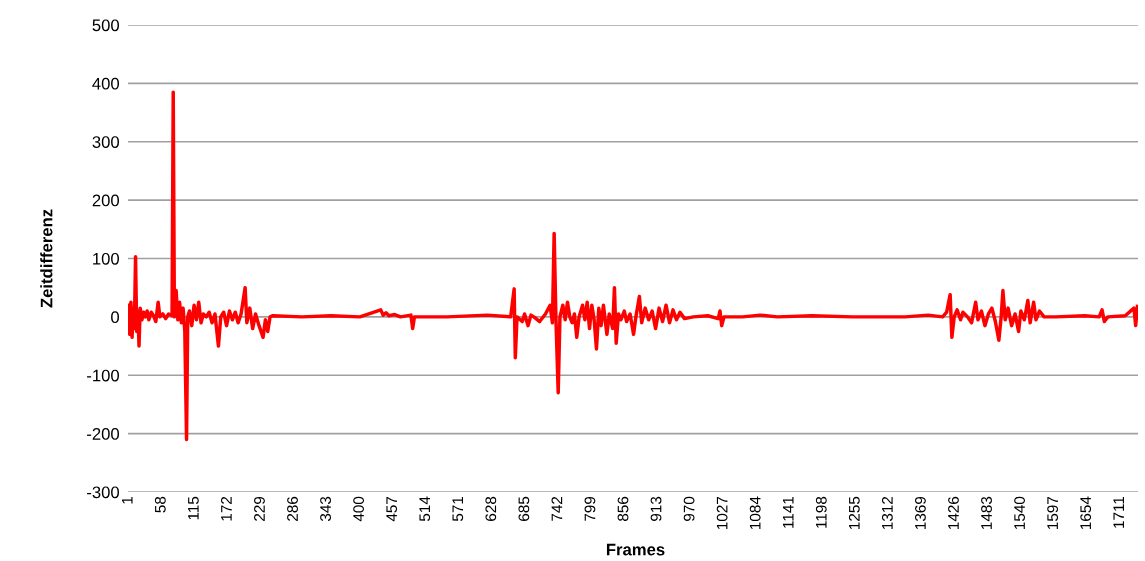 The image size is (1145, 561). Describe the element at coordinates (106, 25) in the screenshot. I see `y-tick-label: 500` at that location.